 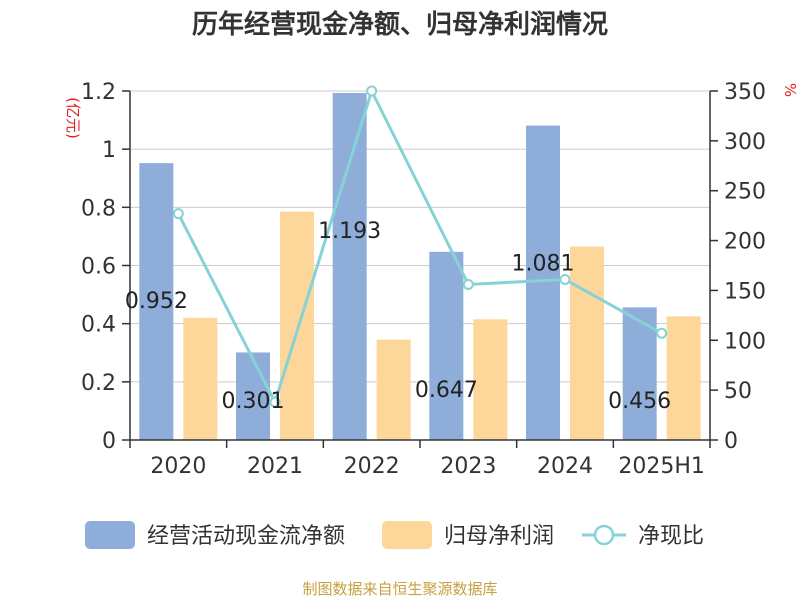 I want to click on left-axis-unit: (亿元), so click(x=73, y=118).